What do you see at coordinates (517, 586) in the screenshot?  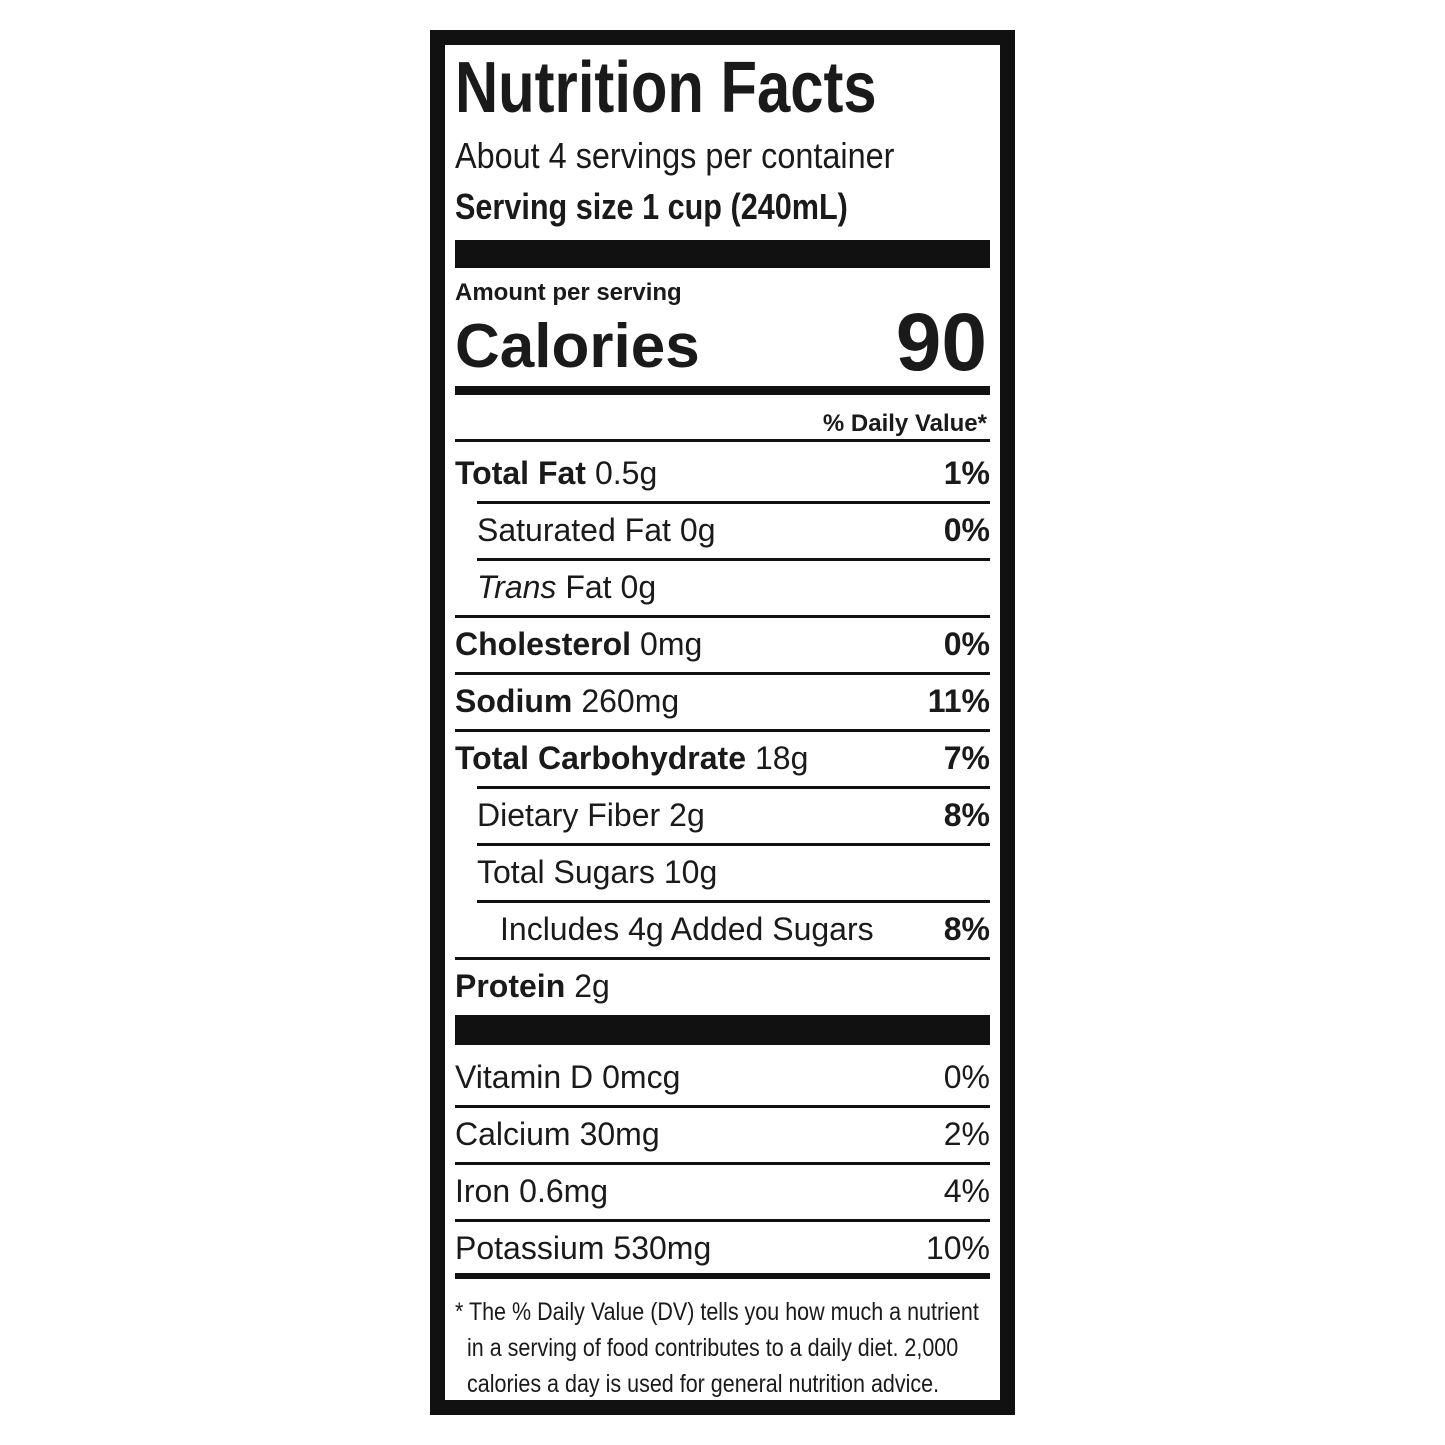 I see `nutrient-name-italic: Trans` at bounding box center [517, 586].